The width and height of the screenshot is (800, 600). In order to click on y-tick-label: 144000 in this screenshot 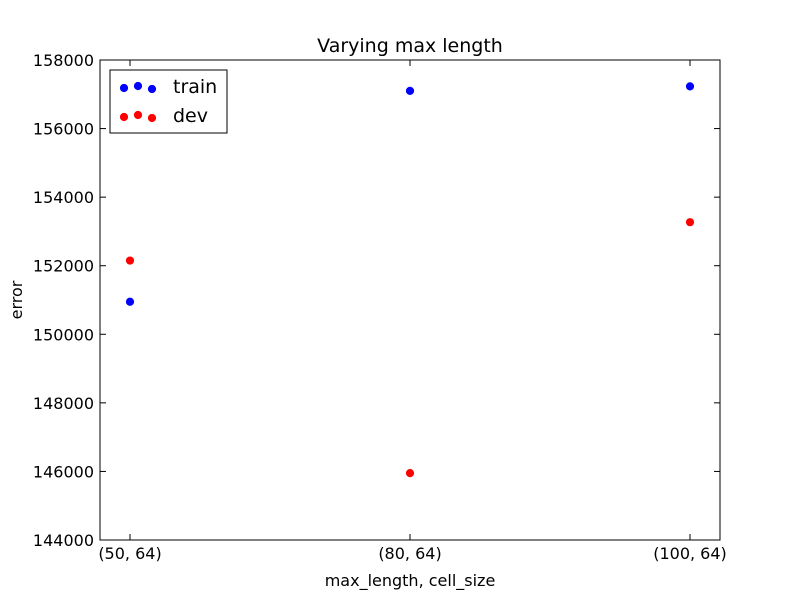, I will do `click(63, 540)`.